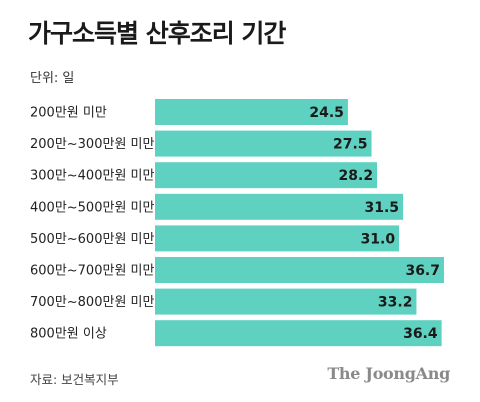  Describe the element at coordinates (92, 207) in the screenshot. I see `category-label: 400만~500만원 미만` at that location.